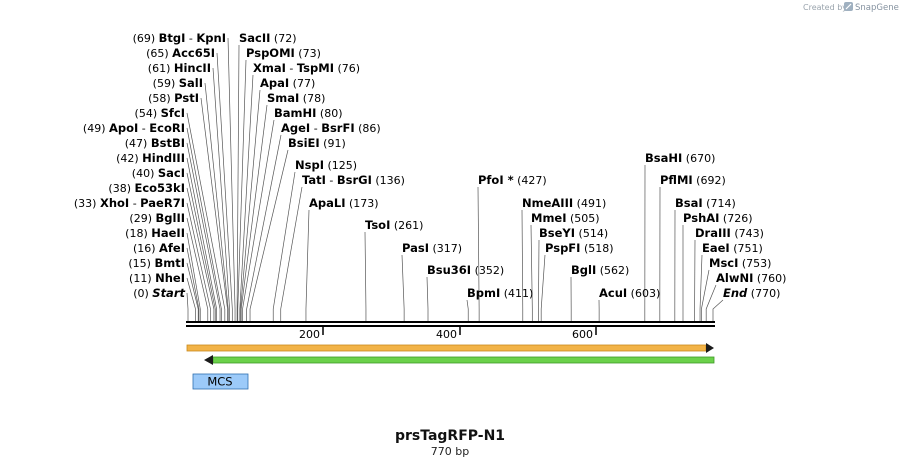 The width and height of the screenshot is (901, 466). I want to click on site-label: (54) SfcI, so click(160, 113).